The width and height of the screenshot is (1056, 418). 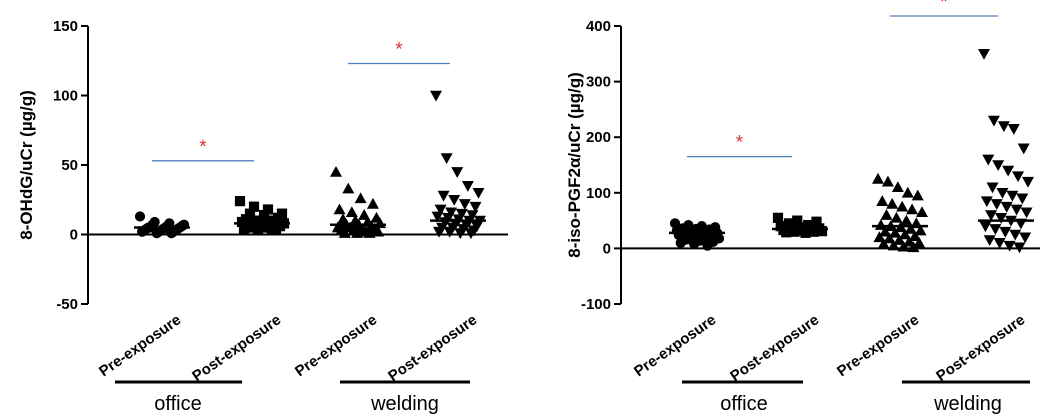 What do you see at coordinates (74, 235) in the screenshot?
I see `y-tick-label: 0` at bounding box center [74, 235].